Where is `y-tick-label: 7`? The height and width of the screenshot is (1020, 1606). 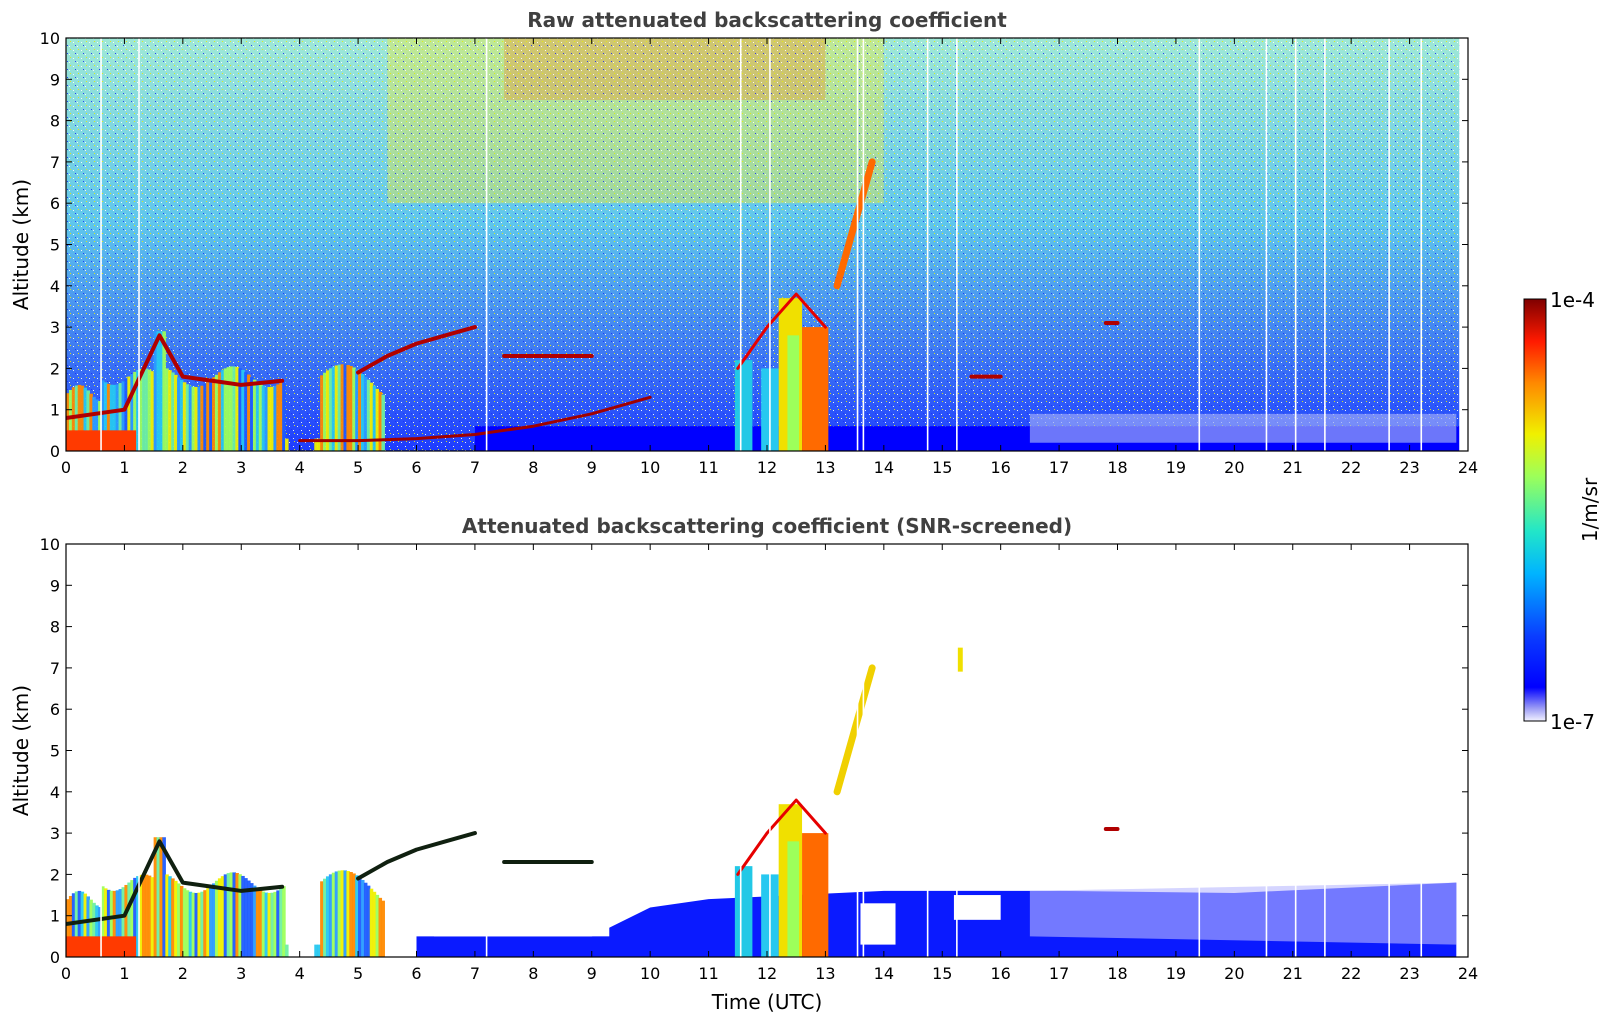 y-tick-label: 7 is located at coordinates (55, 668).